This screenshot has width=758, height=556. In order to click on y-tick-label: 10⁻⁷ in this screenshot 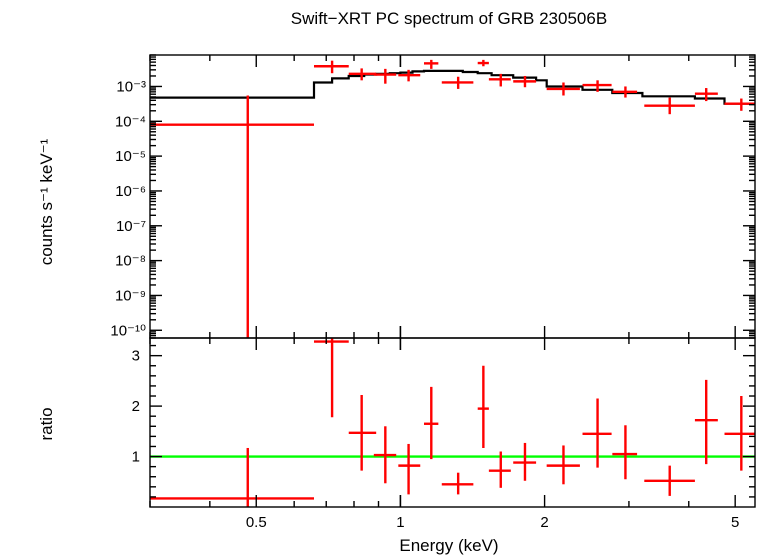, I will do `click(131, 226)`.